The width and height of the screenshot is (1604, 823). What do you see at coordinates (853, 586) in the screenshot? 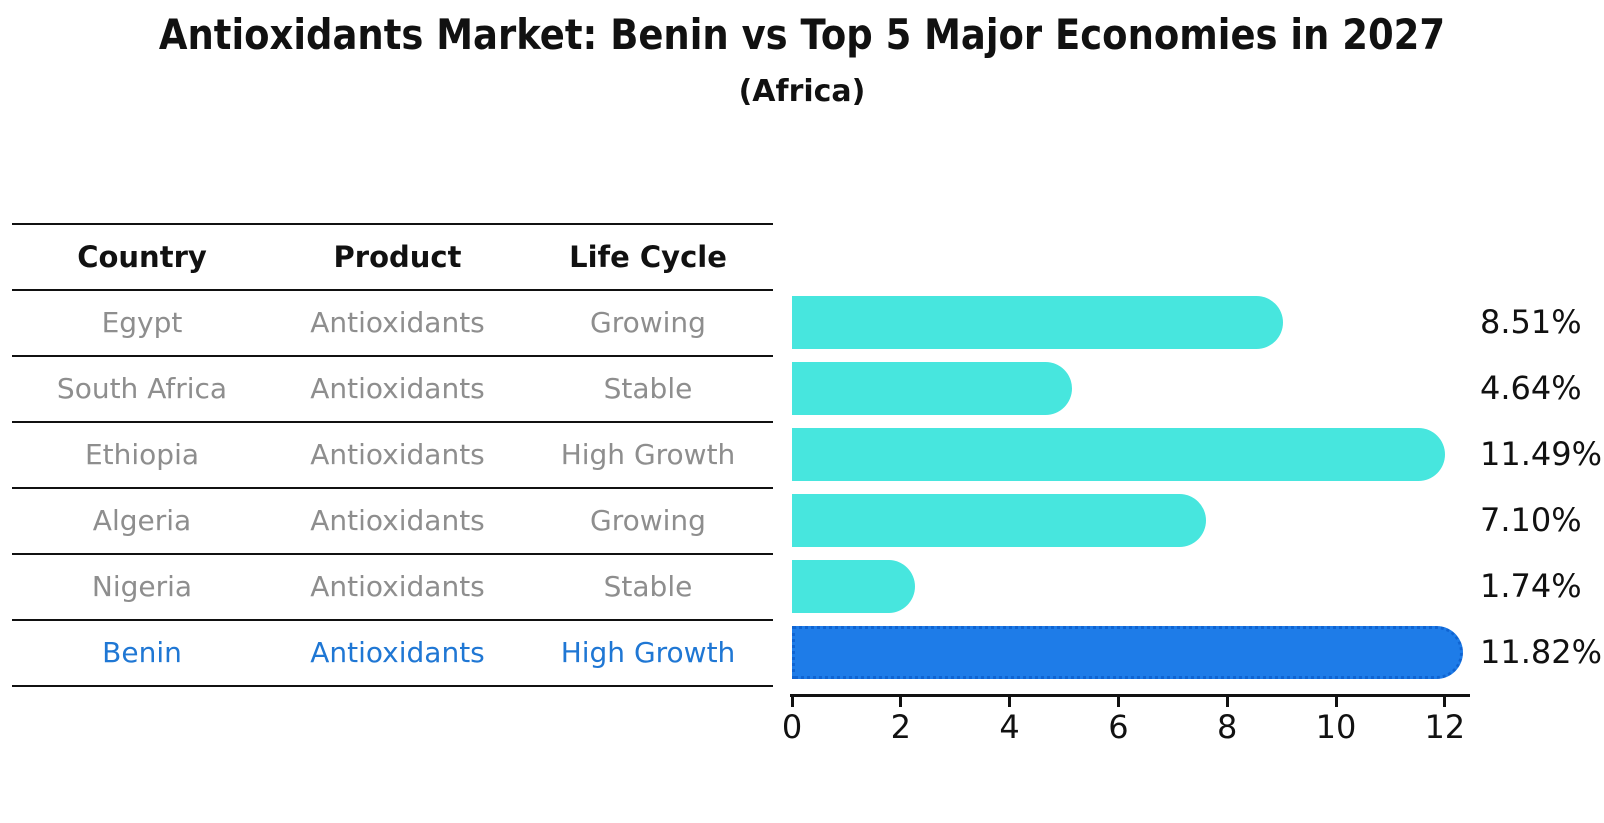
I see `bar-nigeria` at bounding box center [853, 586].